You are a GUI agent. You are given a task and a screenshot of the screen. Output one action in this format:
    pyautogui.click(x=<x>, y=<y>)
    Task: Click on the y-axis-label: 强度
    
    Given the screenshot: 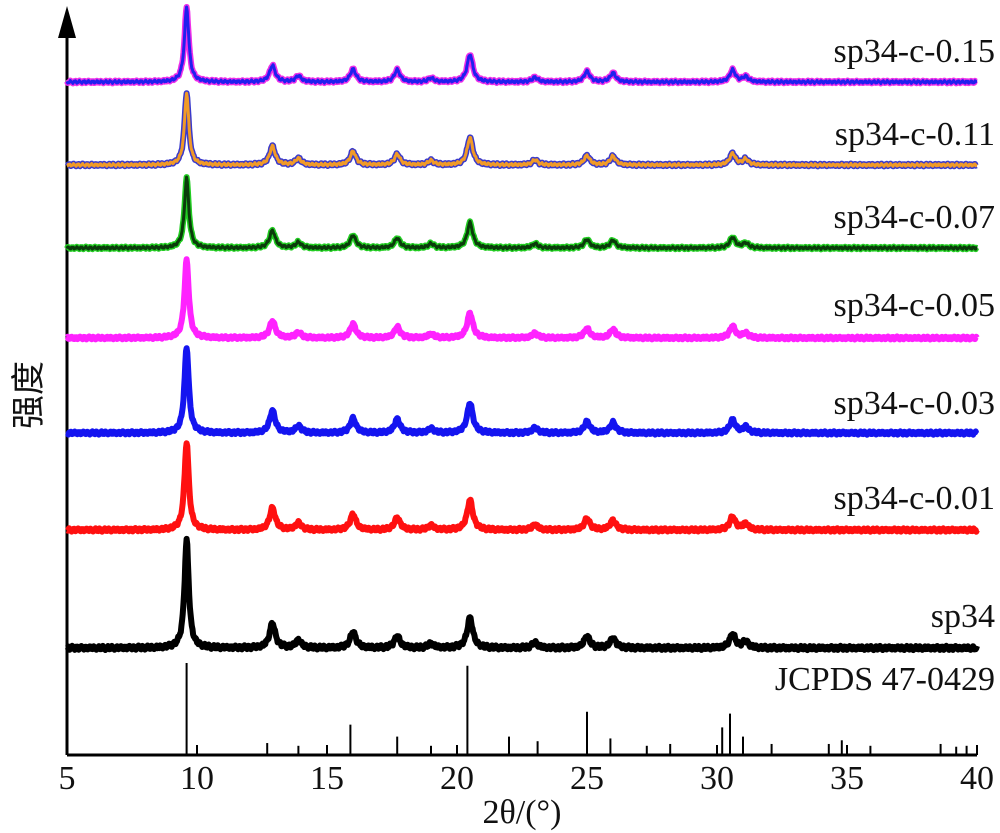 What is the action you would take?
    pyautogui.click(x=29, y=395)
    